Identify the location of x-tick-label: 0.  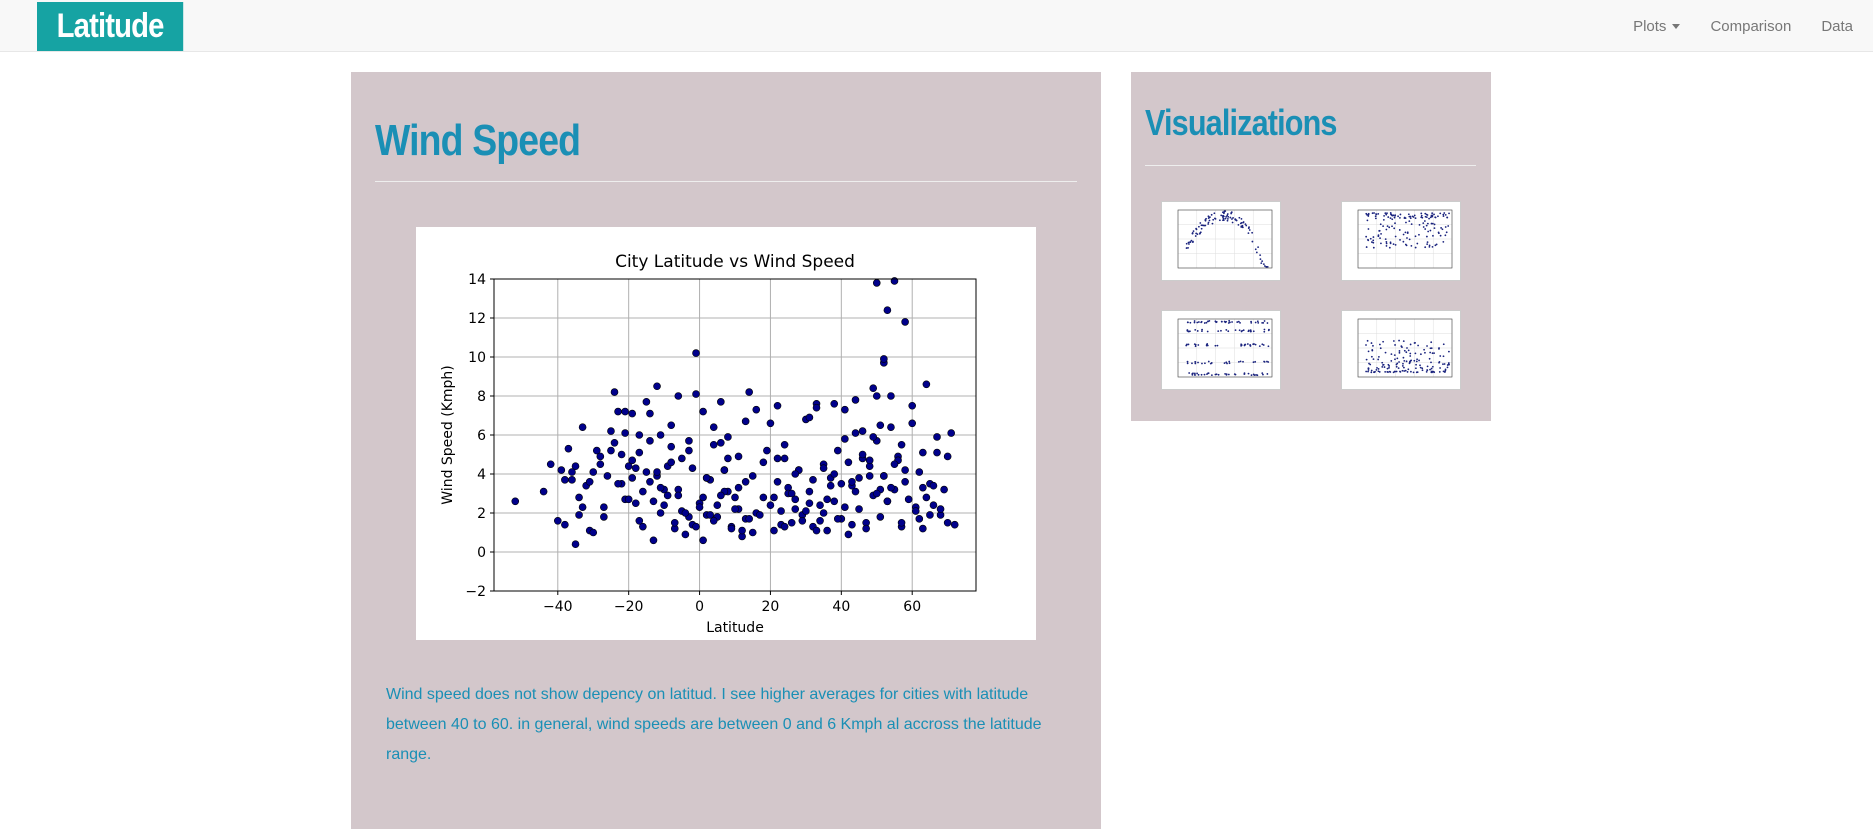
(699, 607).